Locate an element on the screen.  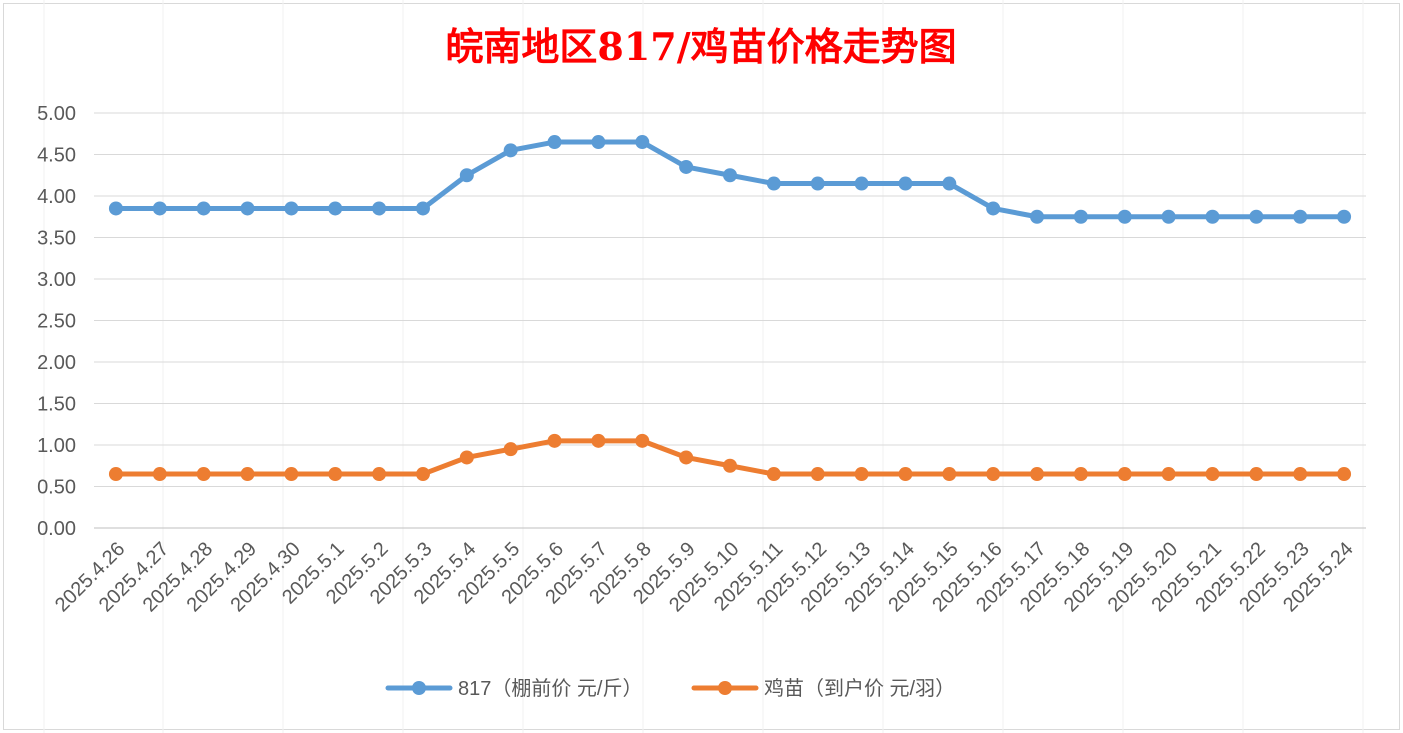
legend-item-2: 鸡苗（到户价 元/羽） is located at coordinates (823, 688).